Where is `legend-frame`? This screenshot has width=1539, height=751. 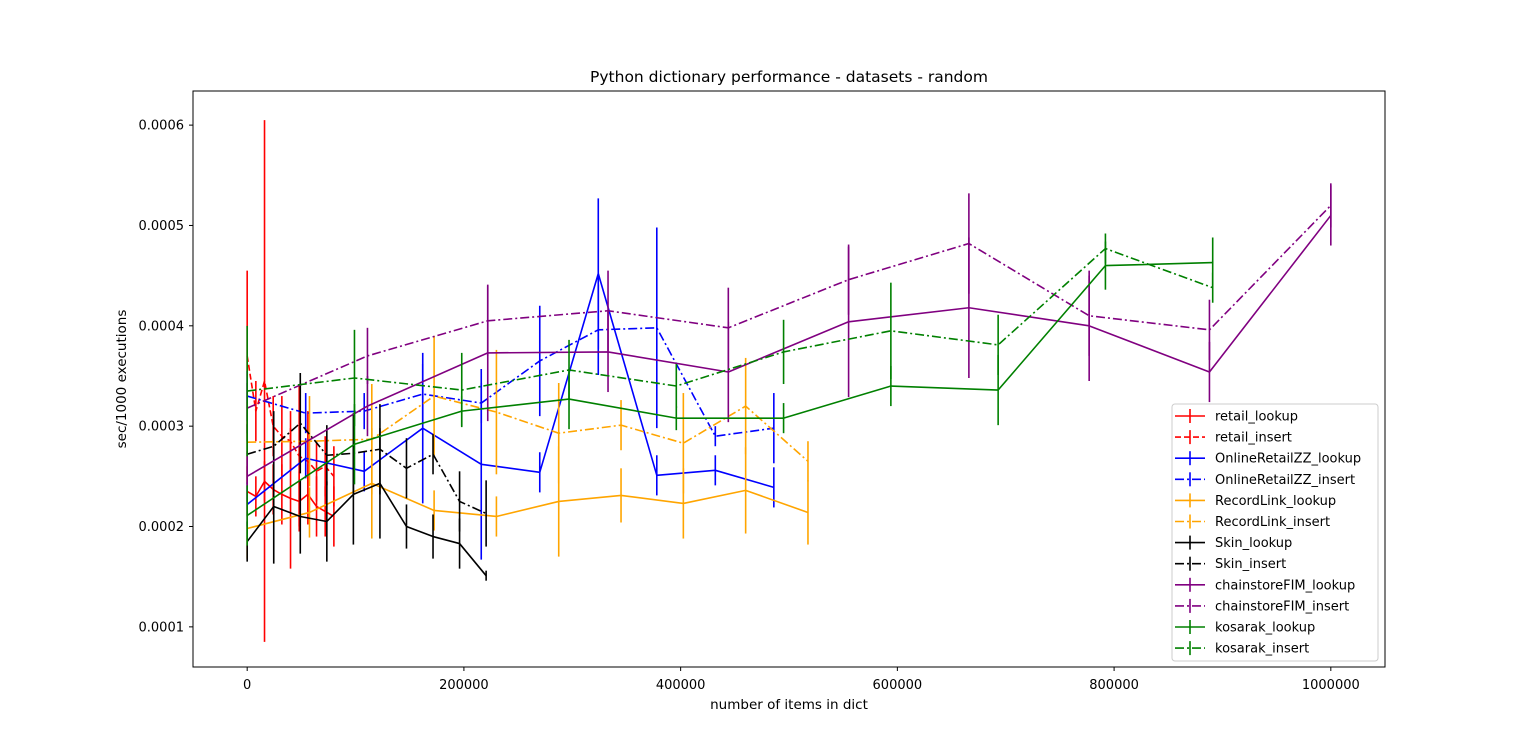 legend-frame is located at coordinates (1275, 532).